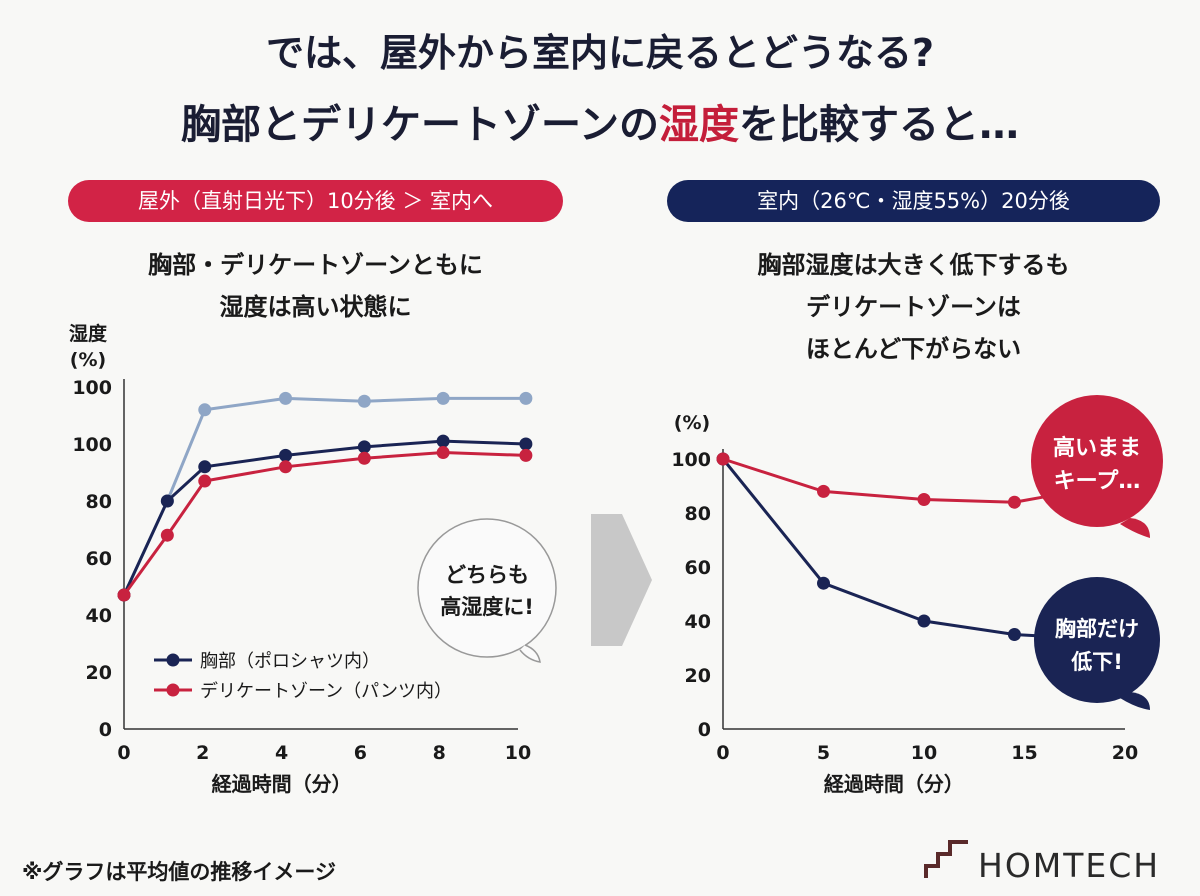  I want to click on right-x-tick-label: 0, so click(722, 753).